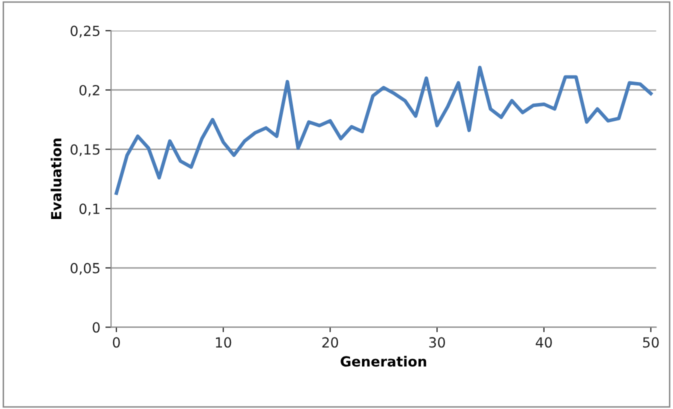  What do you see at coordinates (651, 342) in the screenshot?
I see `x-tick-label: 50` at bounding box center [651, 342].